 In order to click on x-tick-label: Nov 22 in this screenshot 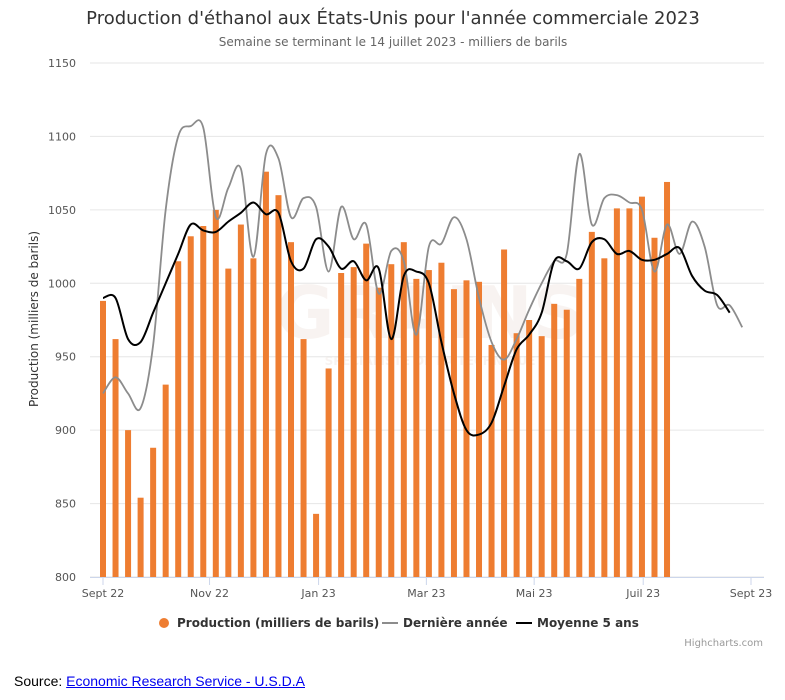, I will do `click(209, 593)`.